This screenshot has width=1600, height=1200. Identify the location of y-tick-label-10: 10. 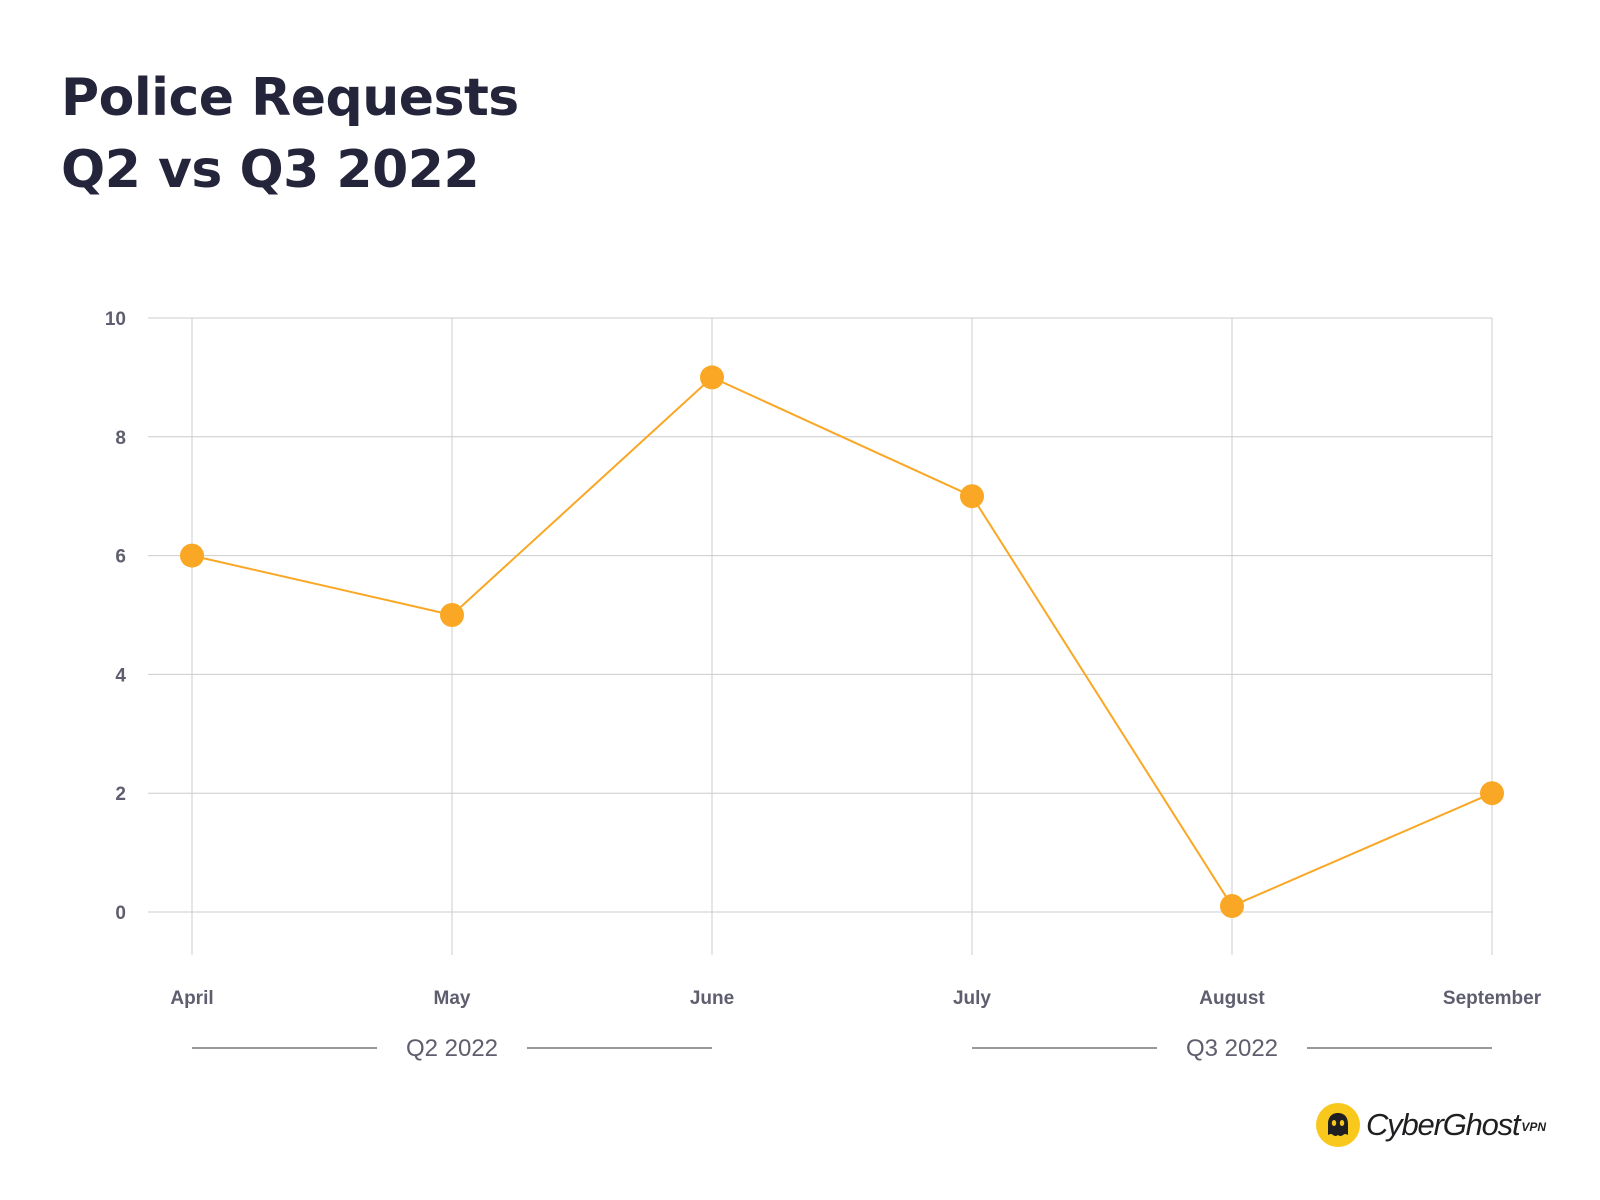
(115, 319).